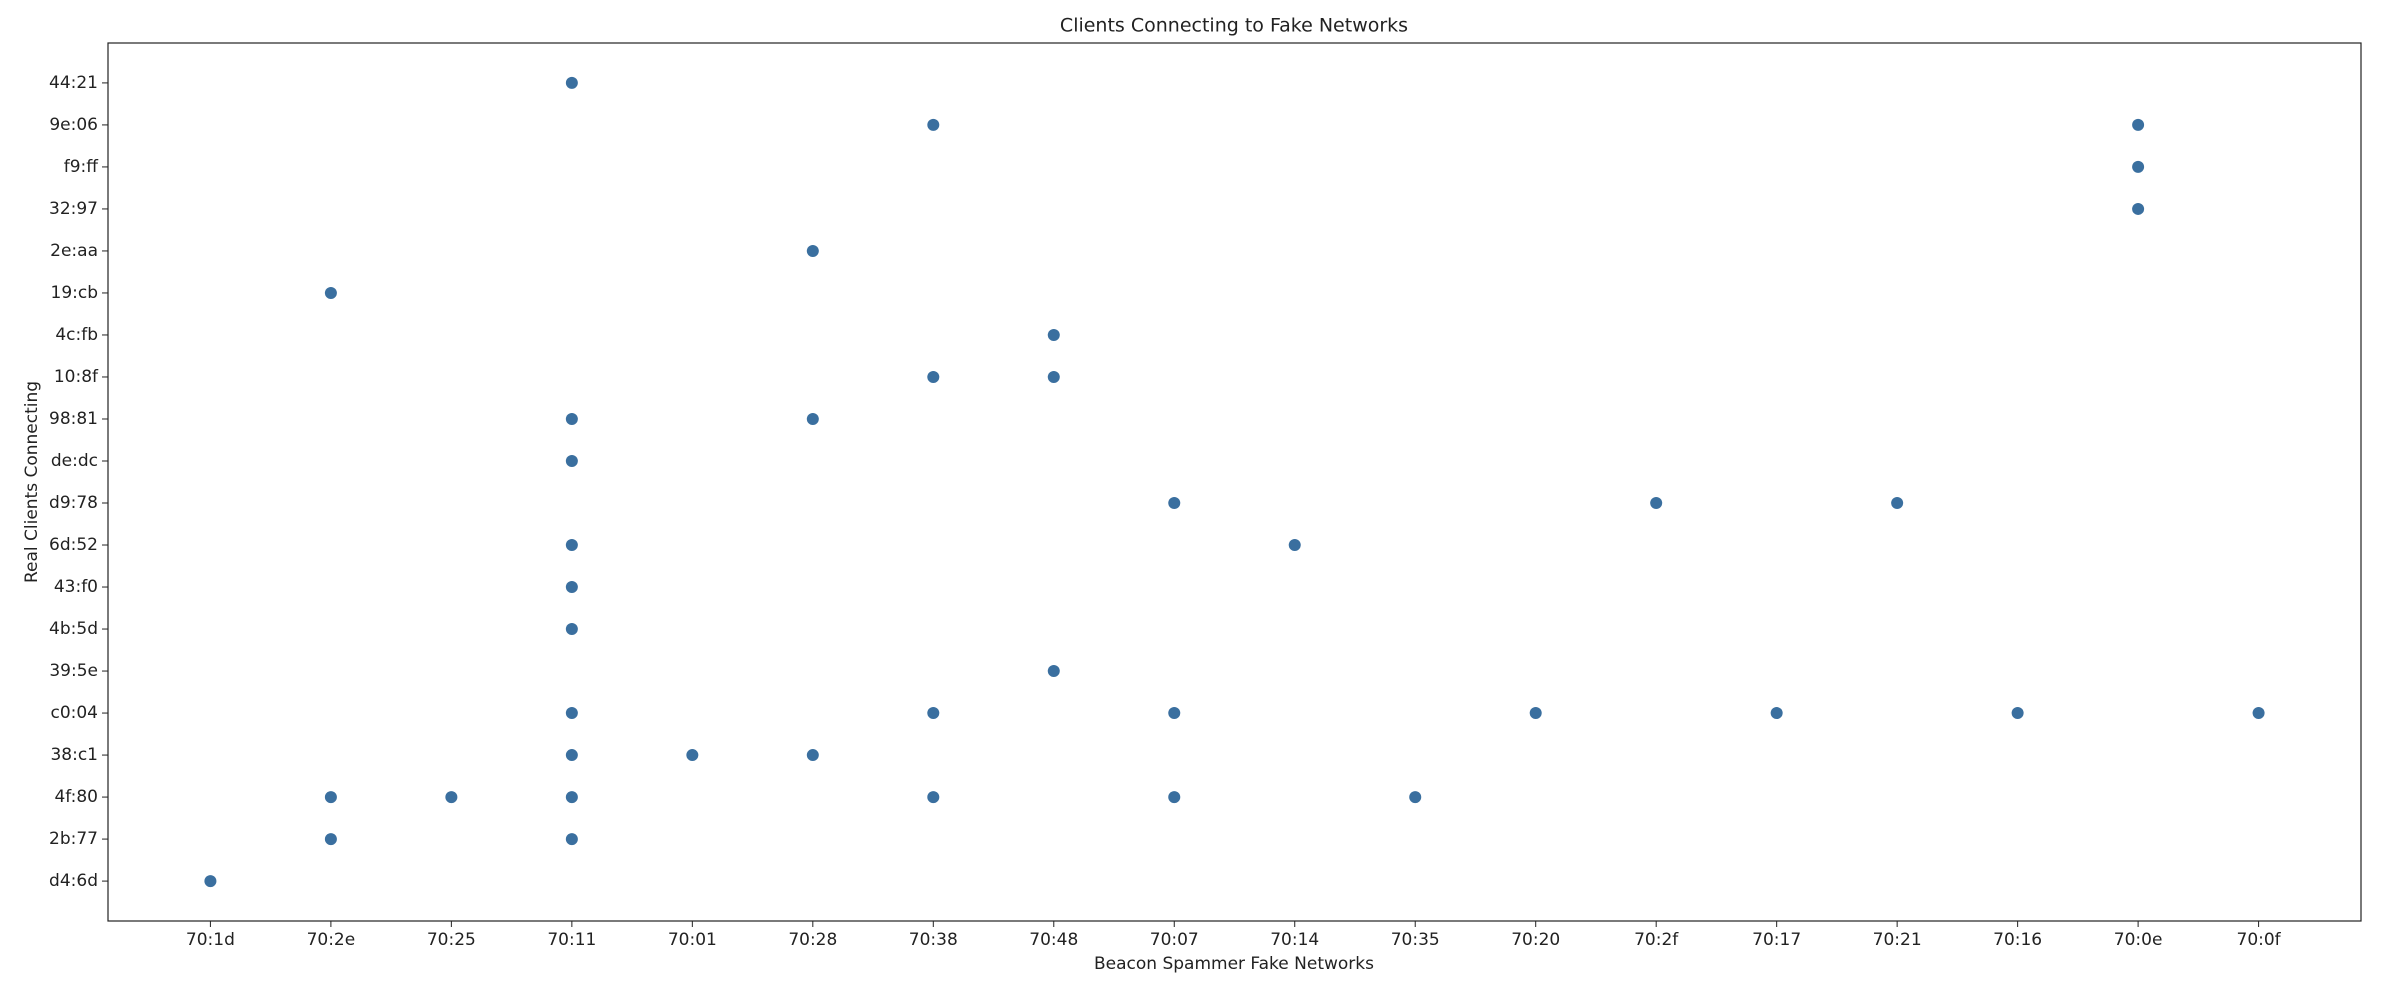  What do you see at coordinates (76, 587) in the screenshot?
I see `y-tick-label: 43:f0` at bounding box center [76, 587].